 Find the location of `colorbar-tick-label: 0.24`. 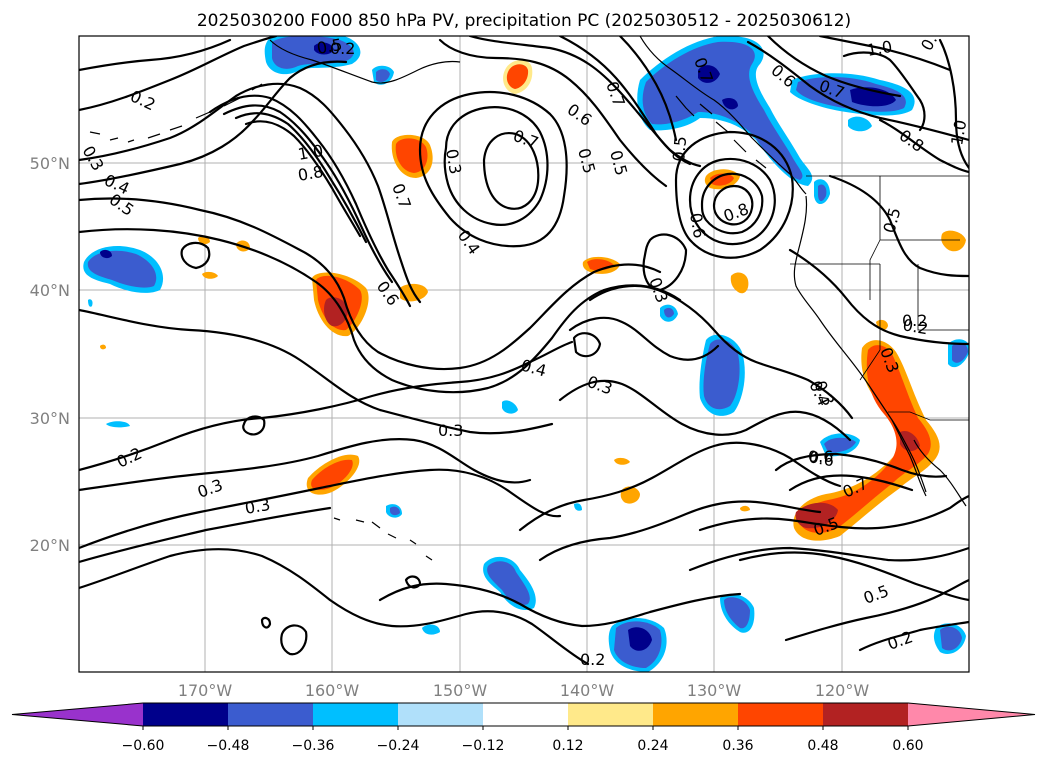

colorbar-tick-label: 0.24 is located at coordinates (652, 746).